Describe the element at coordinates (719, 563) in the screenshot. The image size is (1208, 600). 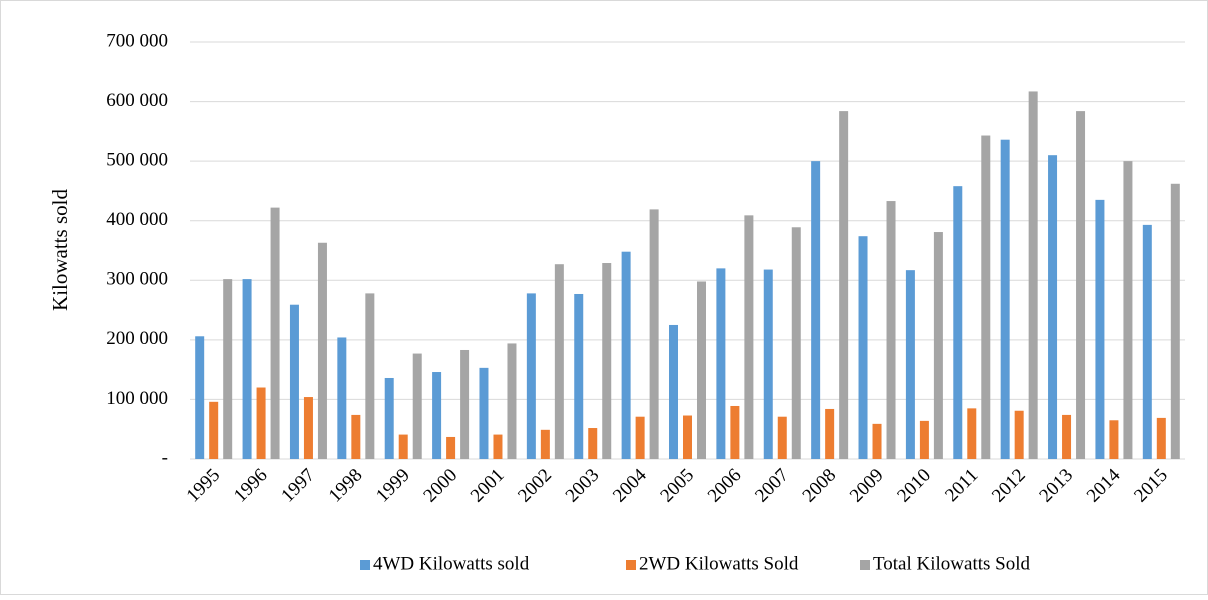
I see `legend-label: 2WD Kilowatts Sold` at that location.